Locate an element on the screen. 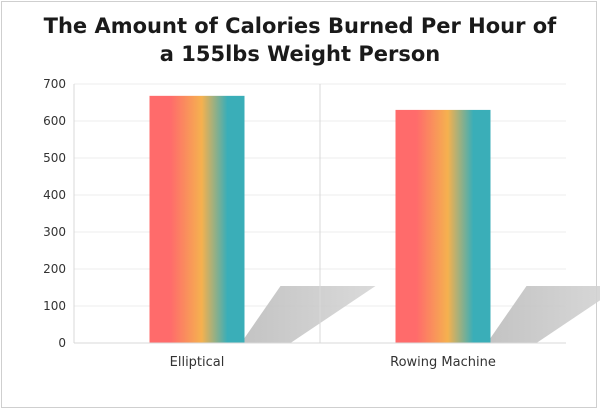  bar-shadows is located at coordinates (422, 314).